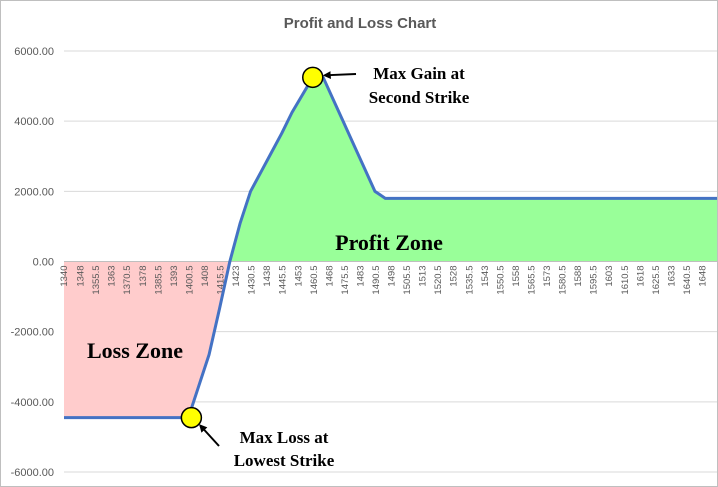  Describe the element at coordinates (671, 276) in the screenshot. I see `x-tick-label: 1633` at that location.